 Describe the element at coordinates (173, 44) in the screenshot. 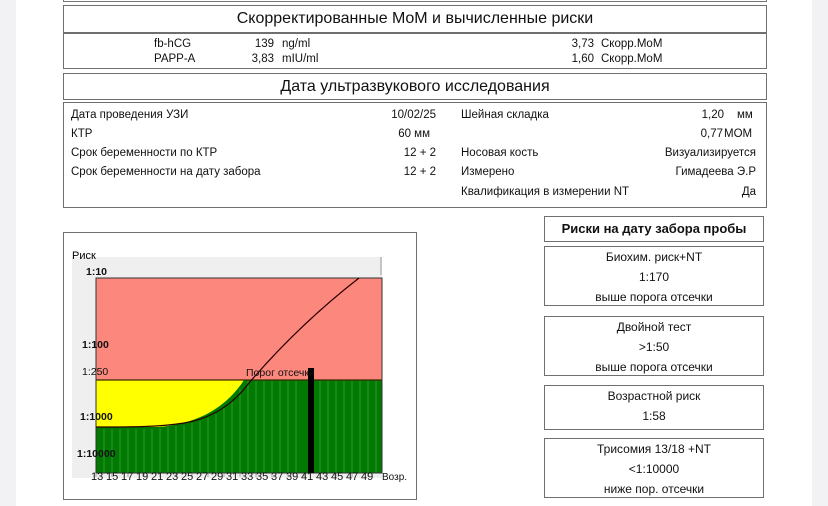

I see `marker-name: fb-hCG` at that location.